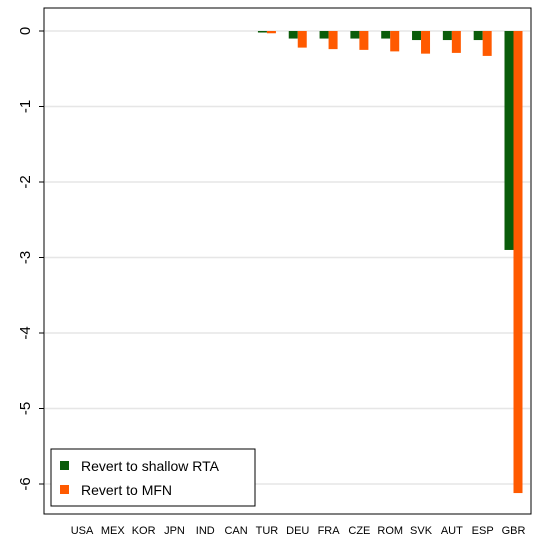 The image size is (537, 539). I want to click on x-tick-label: ESP, so click(483, 531).